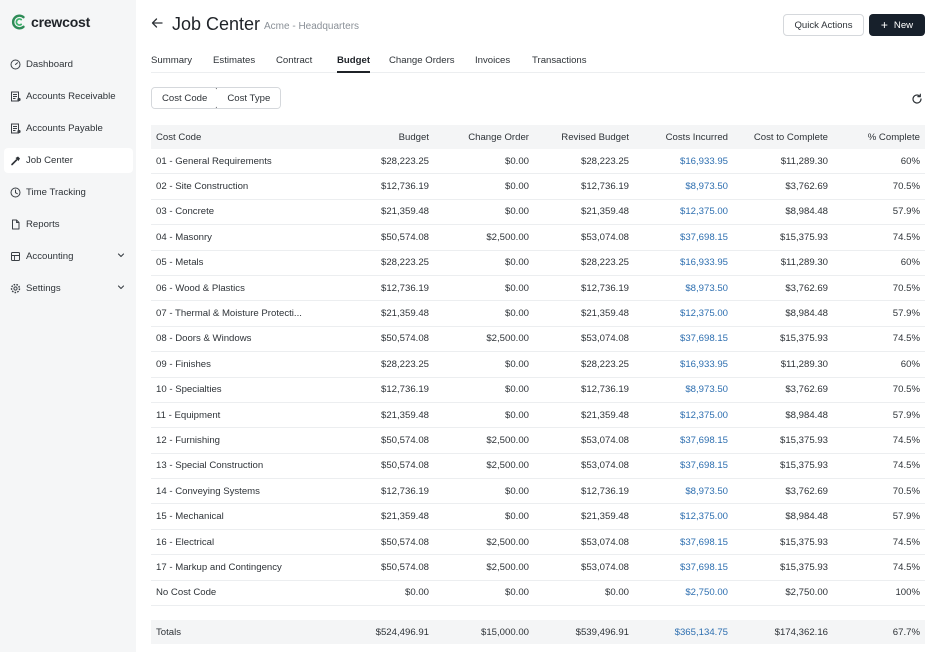 This screenshot has width=940, height=652. I want to click on sidebar-item-time-tracking: Time Tracking, so click(68, 192).